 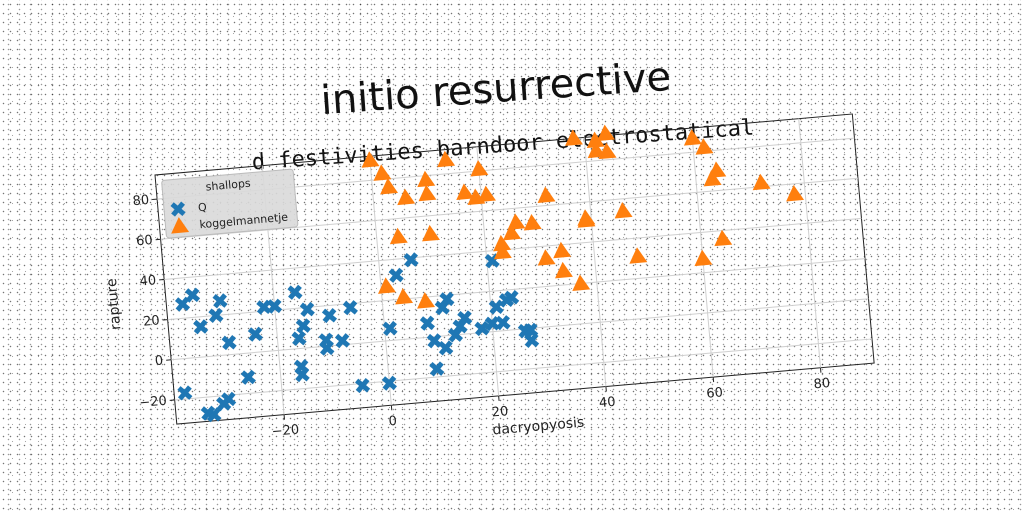 What do you see at coordinates (285, 430) in the screenshot?
I see `x-tick-label: −20` at bounding box center [285, 430].